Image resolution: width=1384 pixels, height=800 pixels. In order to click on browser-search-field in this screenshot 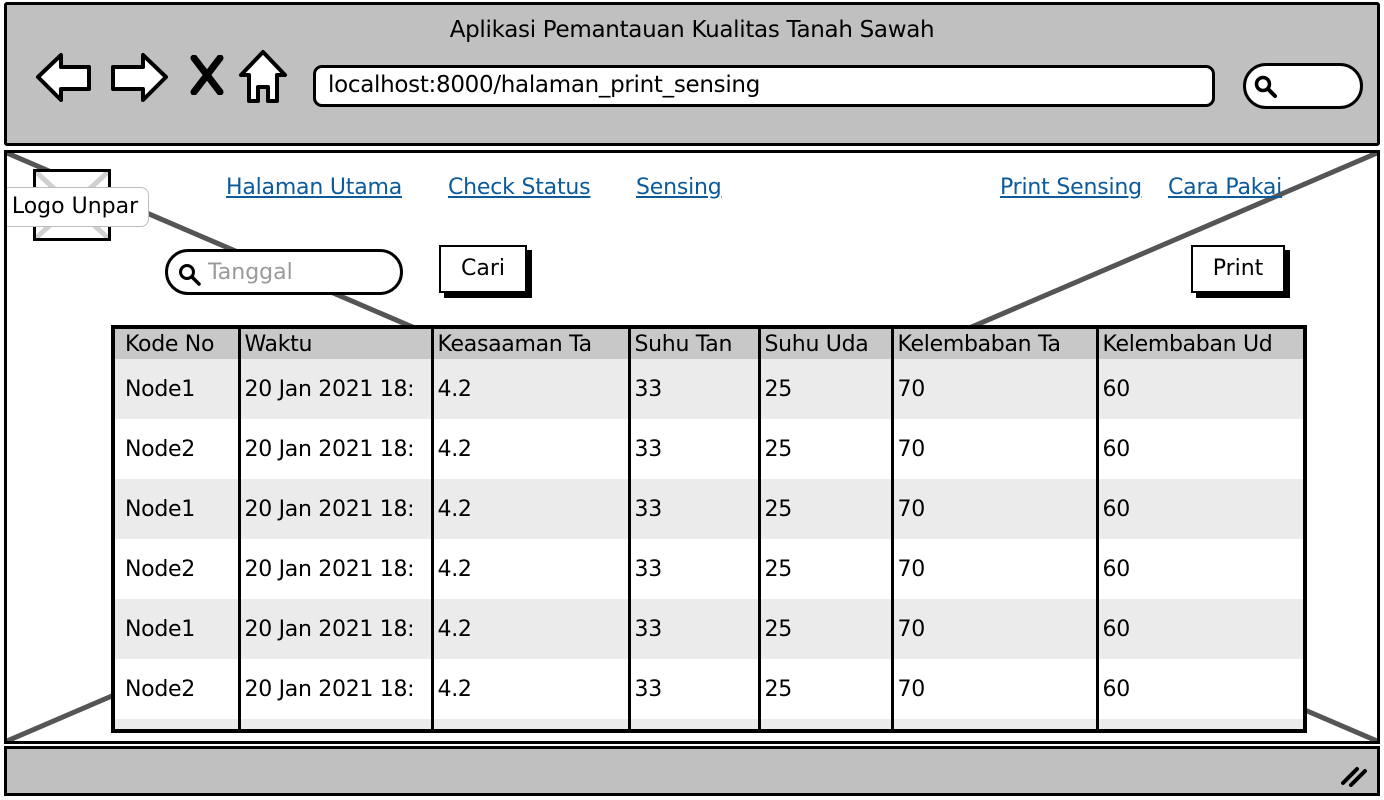, I will do `click(1303, 86)`.